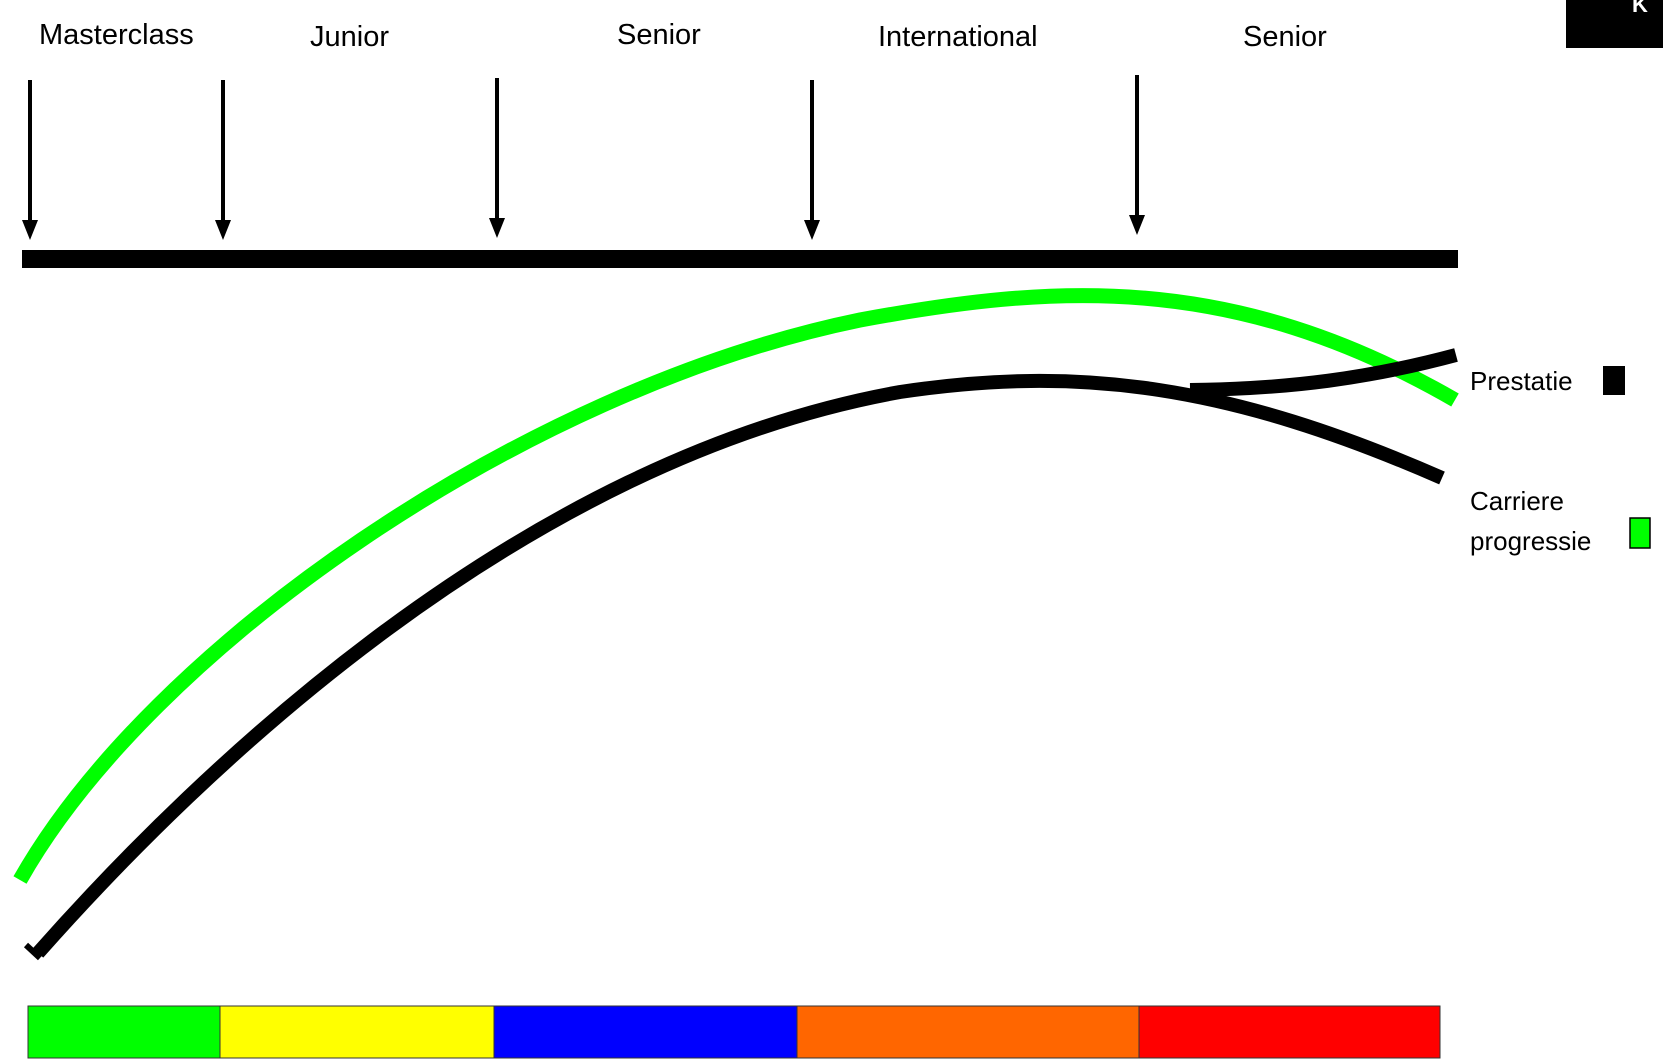  I want to click on phase-segment-international, so click(968, 1032).